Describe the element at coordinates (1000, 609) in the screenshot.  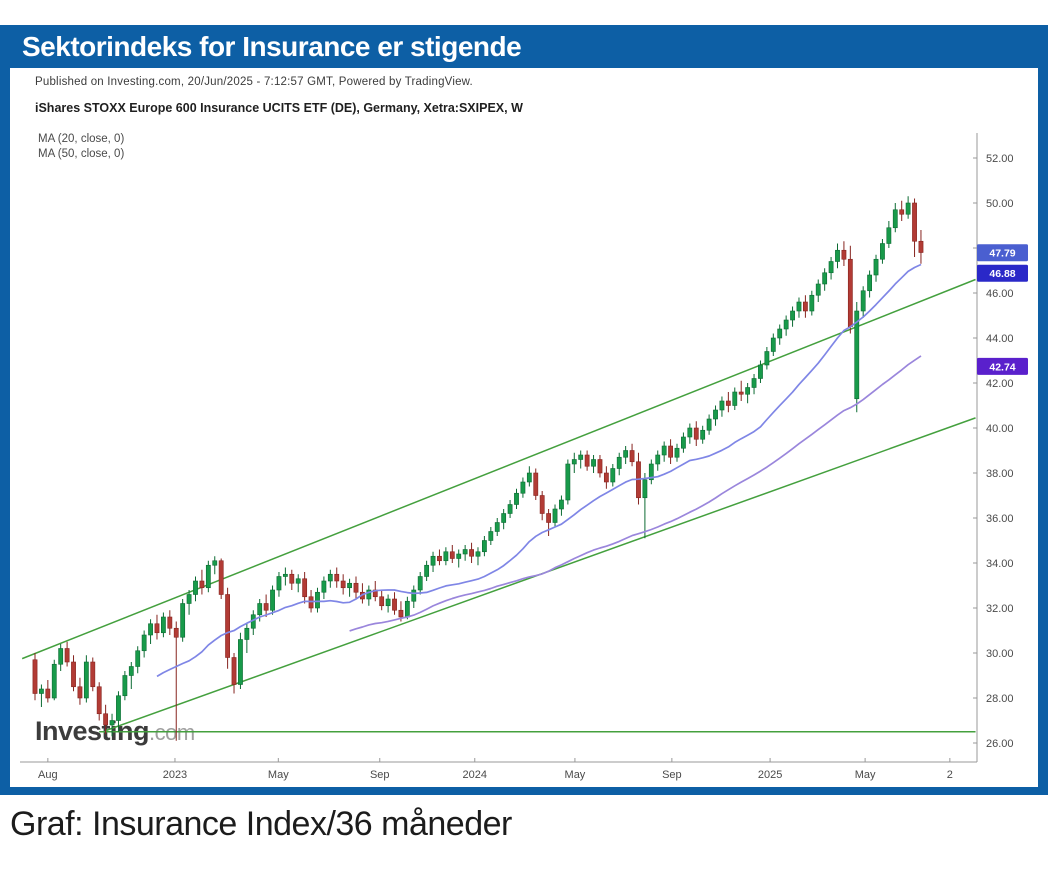
I see `y-tick-label: 32.00` at that location.